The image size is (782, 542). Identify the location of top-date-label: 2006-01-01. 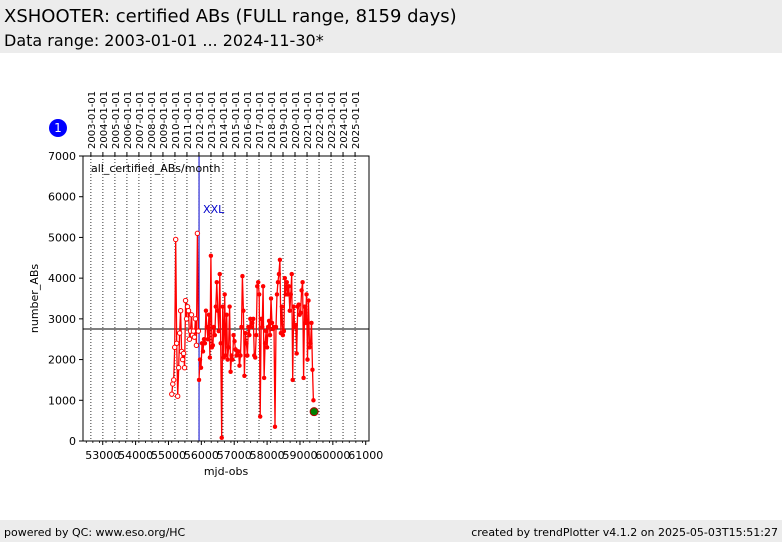
(128, 120).